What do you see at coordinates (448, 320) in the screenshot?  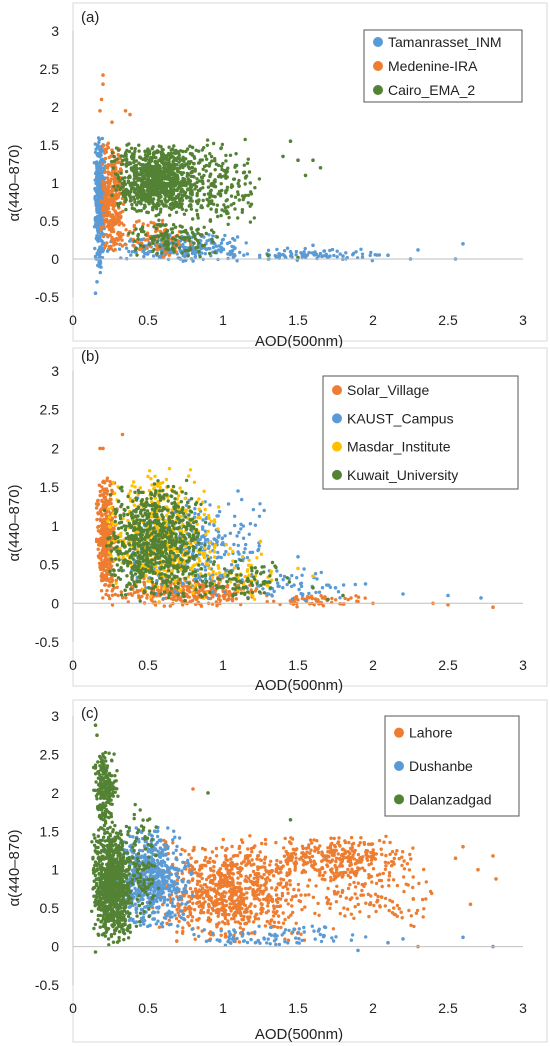 I see `x-tick-label: 2.5` at bounding box center [448, 320].